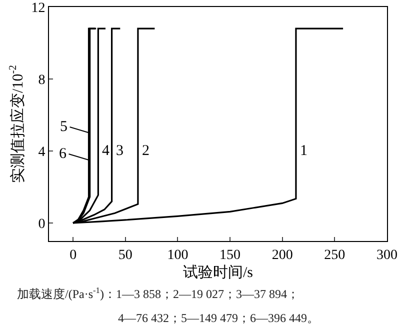  What do you see at coordinates (64, 127) in the screenshot?
I see `annotation: 5` at bounding box center [64, 127].